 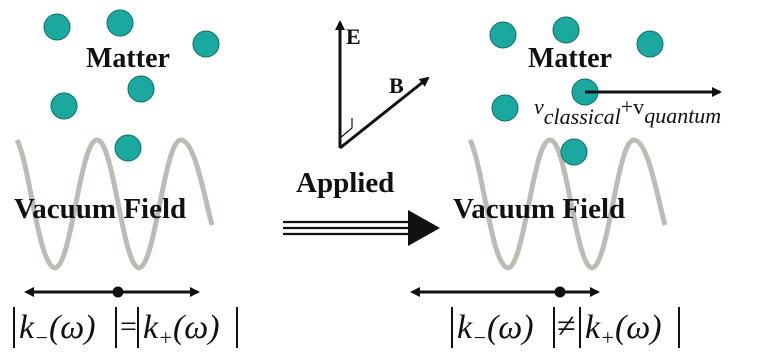 I want to click on k-plus-left: k+(ω), so click(x=181, y=329).